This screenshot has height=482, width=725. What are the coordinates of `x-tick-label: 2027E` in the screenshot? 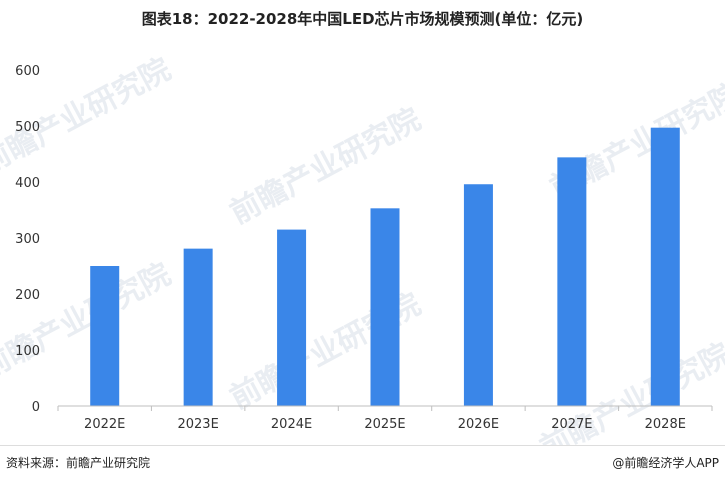 It's located at (571, 424).